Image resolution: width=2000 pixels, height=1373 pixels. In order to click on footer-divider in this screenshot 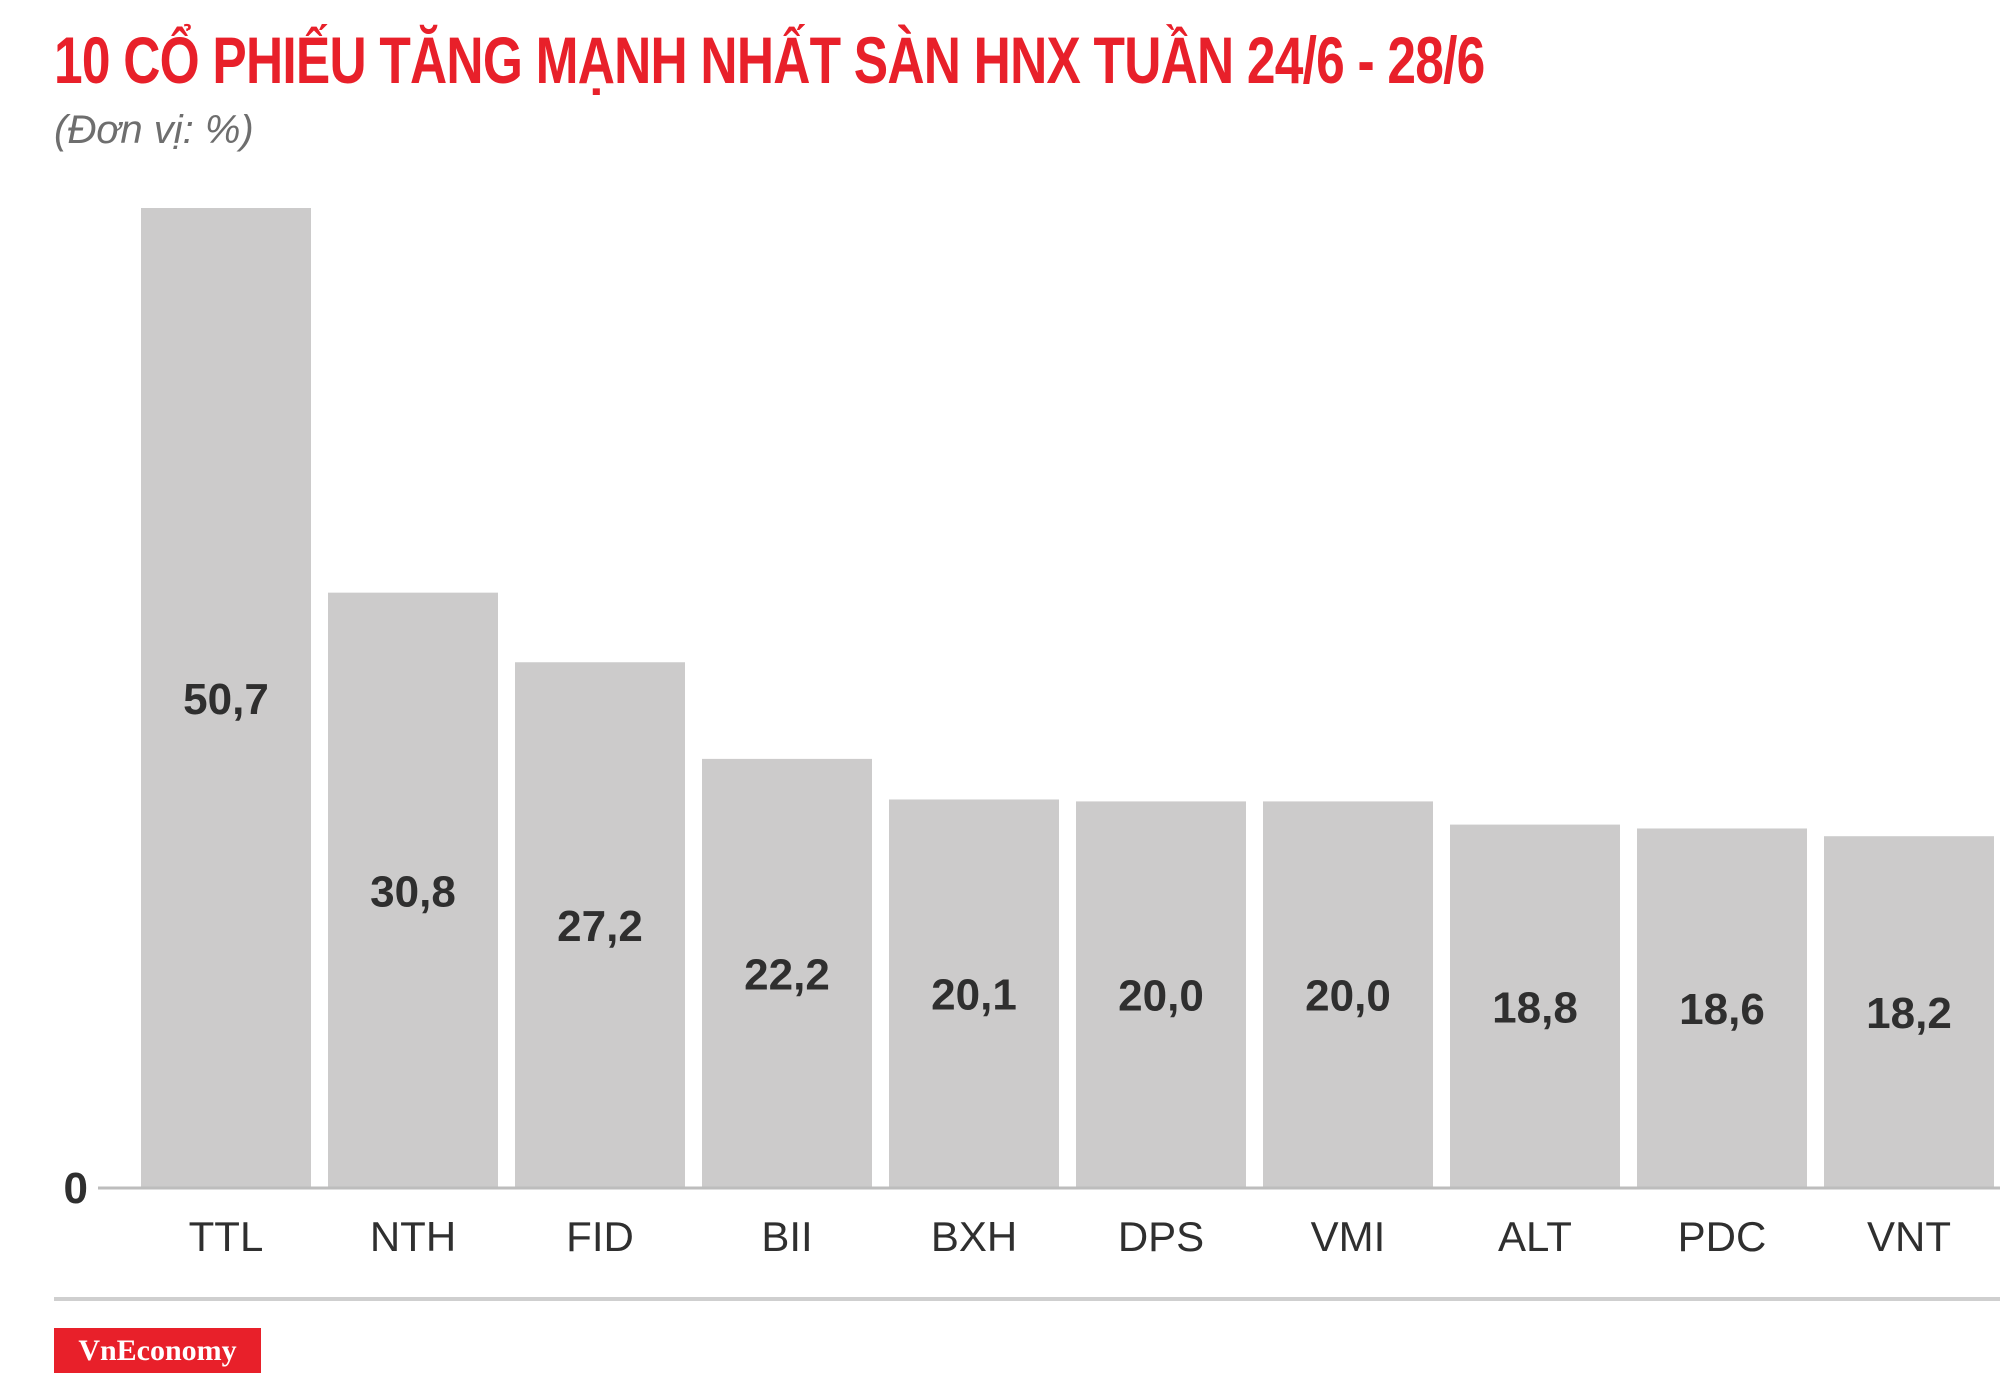, I will do `click(1027, 1299)`.